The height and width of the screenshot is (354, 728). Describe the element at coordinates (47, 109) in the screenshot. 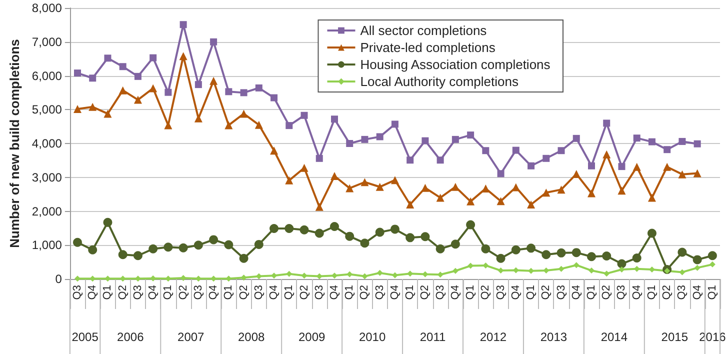

I see `y-tick-label: 5,000` at that location.